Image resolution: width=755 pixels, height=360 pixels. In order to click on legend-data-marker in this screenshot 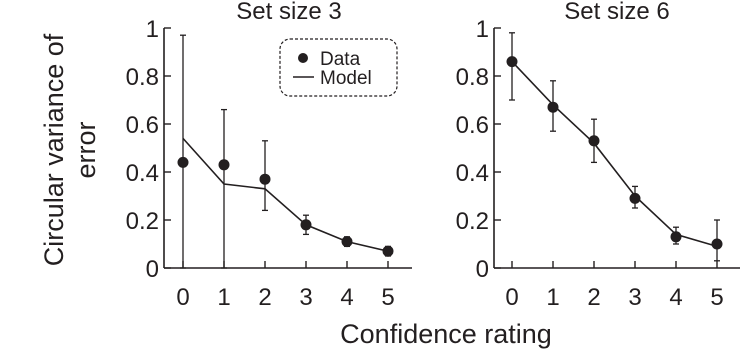, I will do `click(303, 58)`.